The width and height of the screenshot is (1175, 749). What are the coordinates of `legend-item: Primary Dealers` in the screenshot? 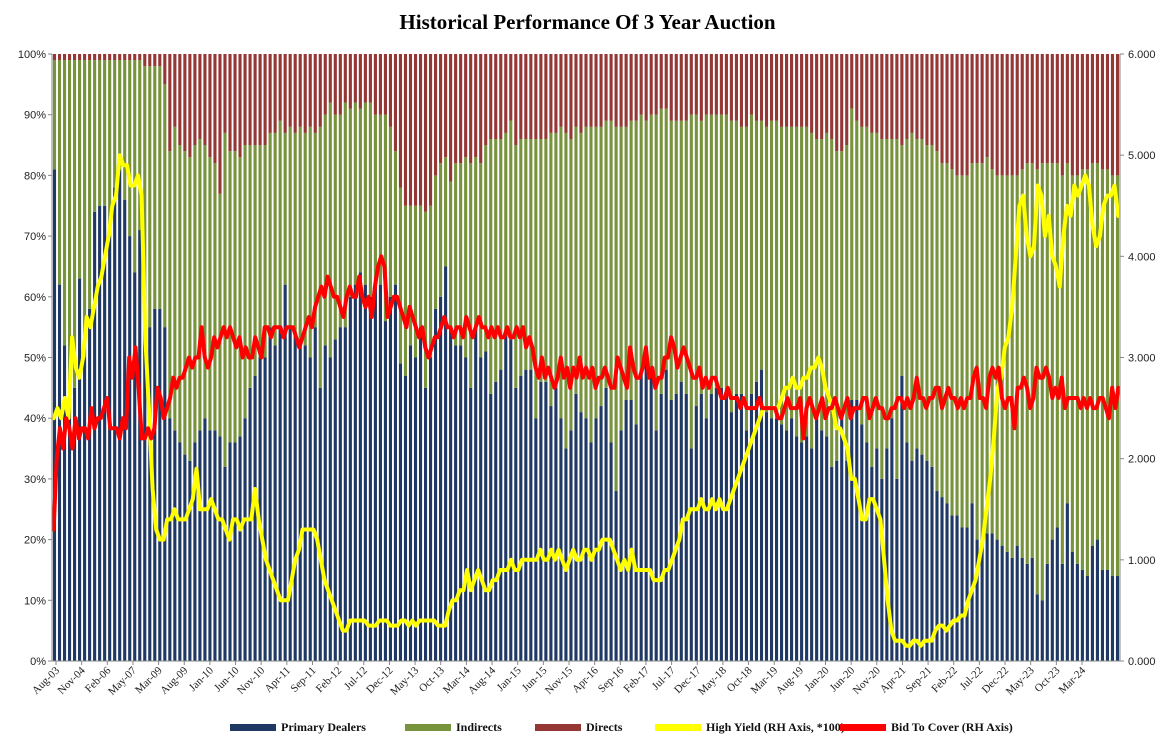 It's located at (298, 727).